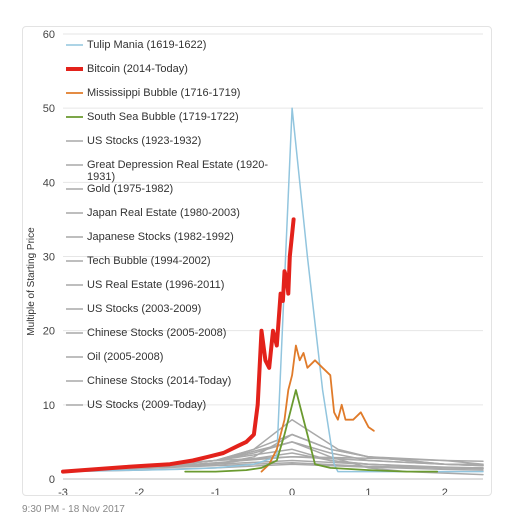  What do you see at coordinates (49, 109) in the screenshot?
I see `y-tick-label: 50` at bounding box center [49, 109].